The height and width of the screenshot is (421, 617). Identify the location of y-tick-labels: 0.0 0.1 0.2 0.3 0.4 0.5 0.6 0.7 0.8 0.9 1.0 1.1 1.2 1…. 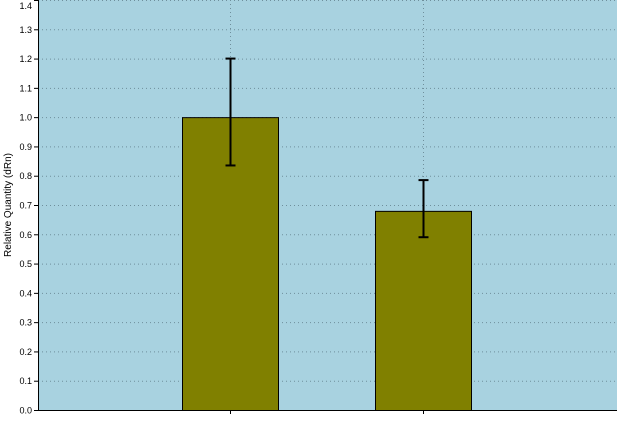
(25, 208).